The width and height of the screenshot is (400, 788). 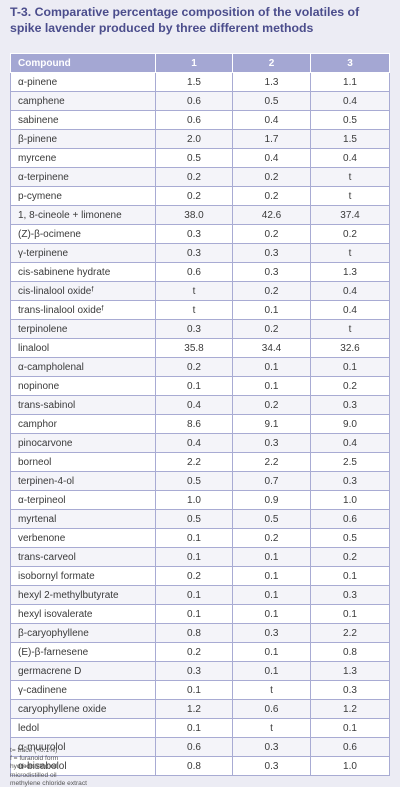 I want to click on table-row: linalool 35.8 34.4 32.6, so click(x=200, y=348).